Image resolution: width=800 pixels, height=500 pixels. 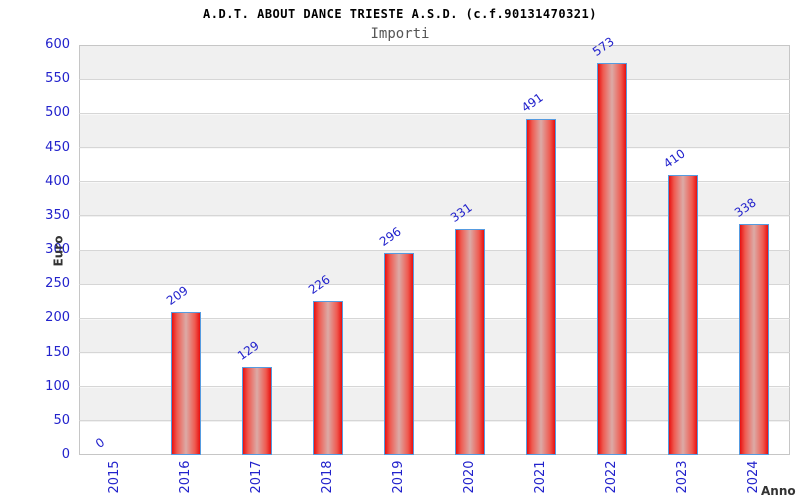 I want to click on y-tick-label-250: 250, so click(x=57, y=284).